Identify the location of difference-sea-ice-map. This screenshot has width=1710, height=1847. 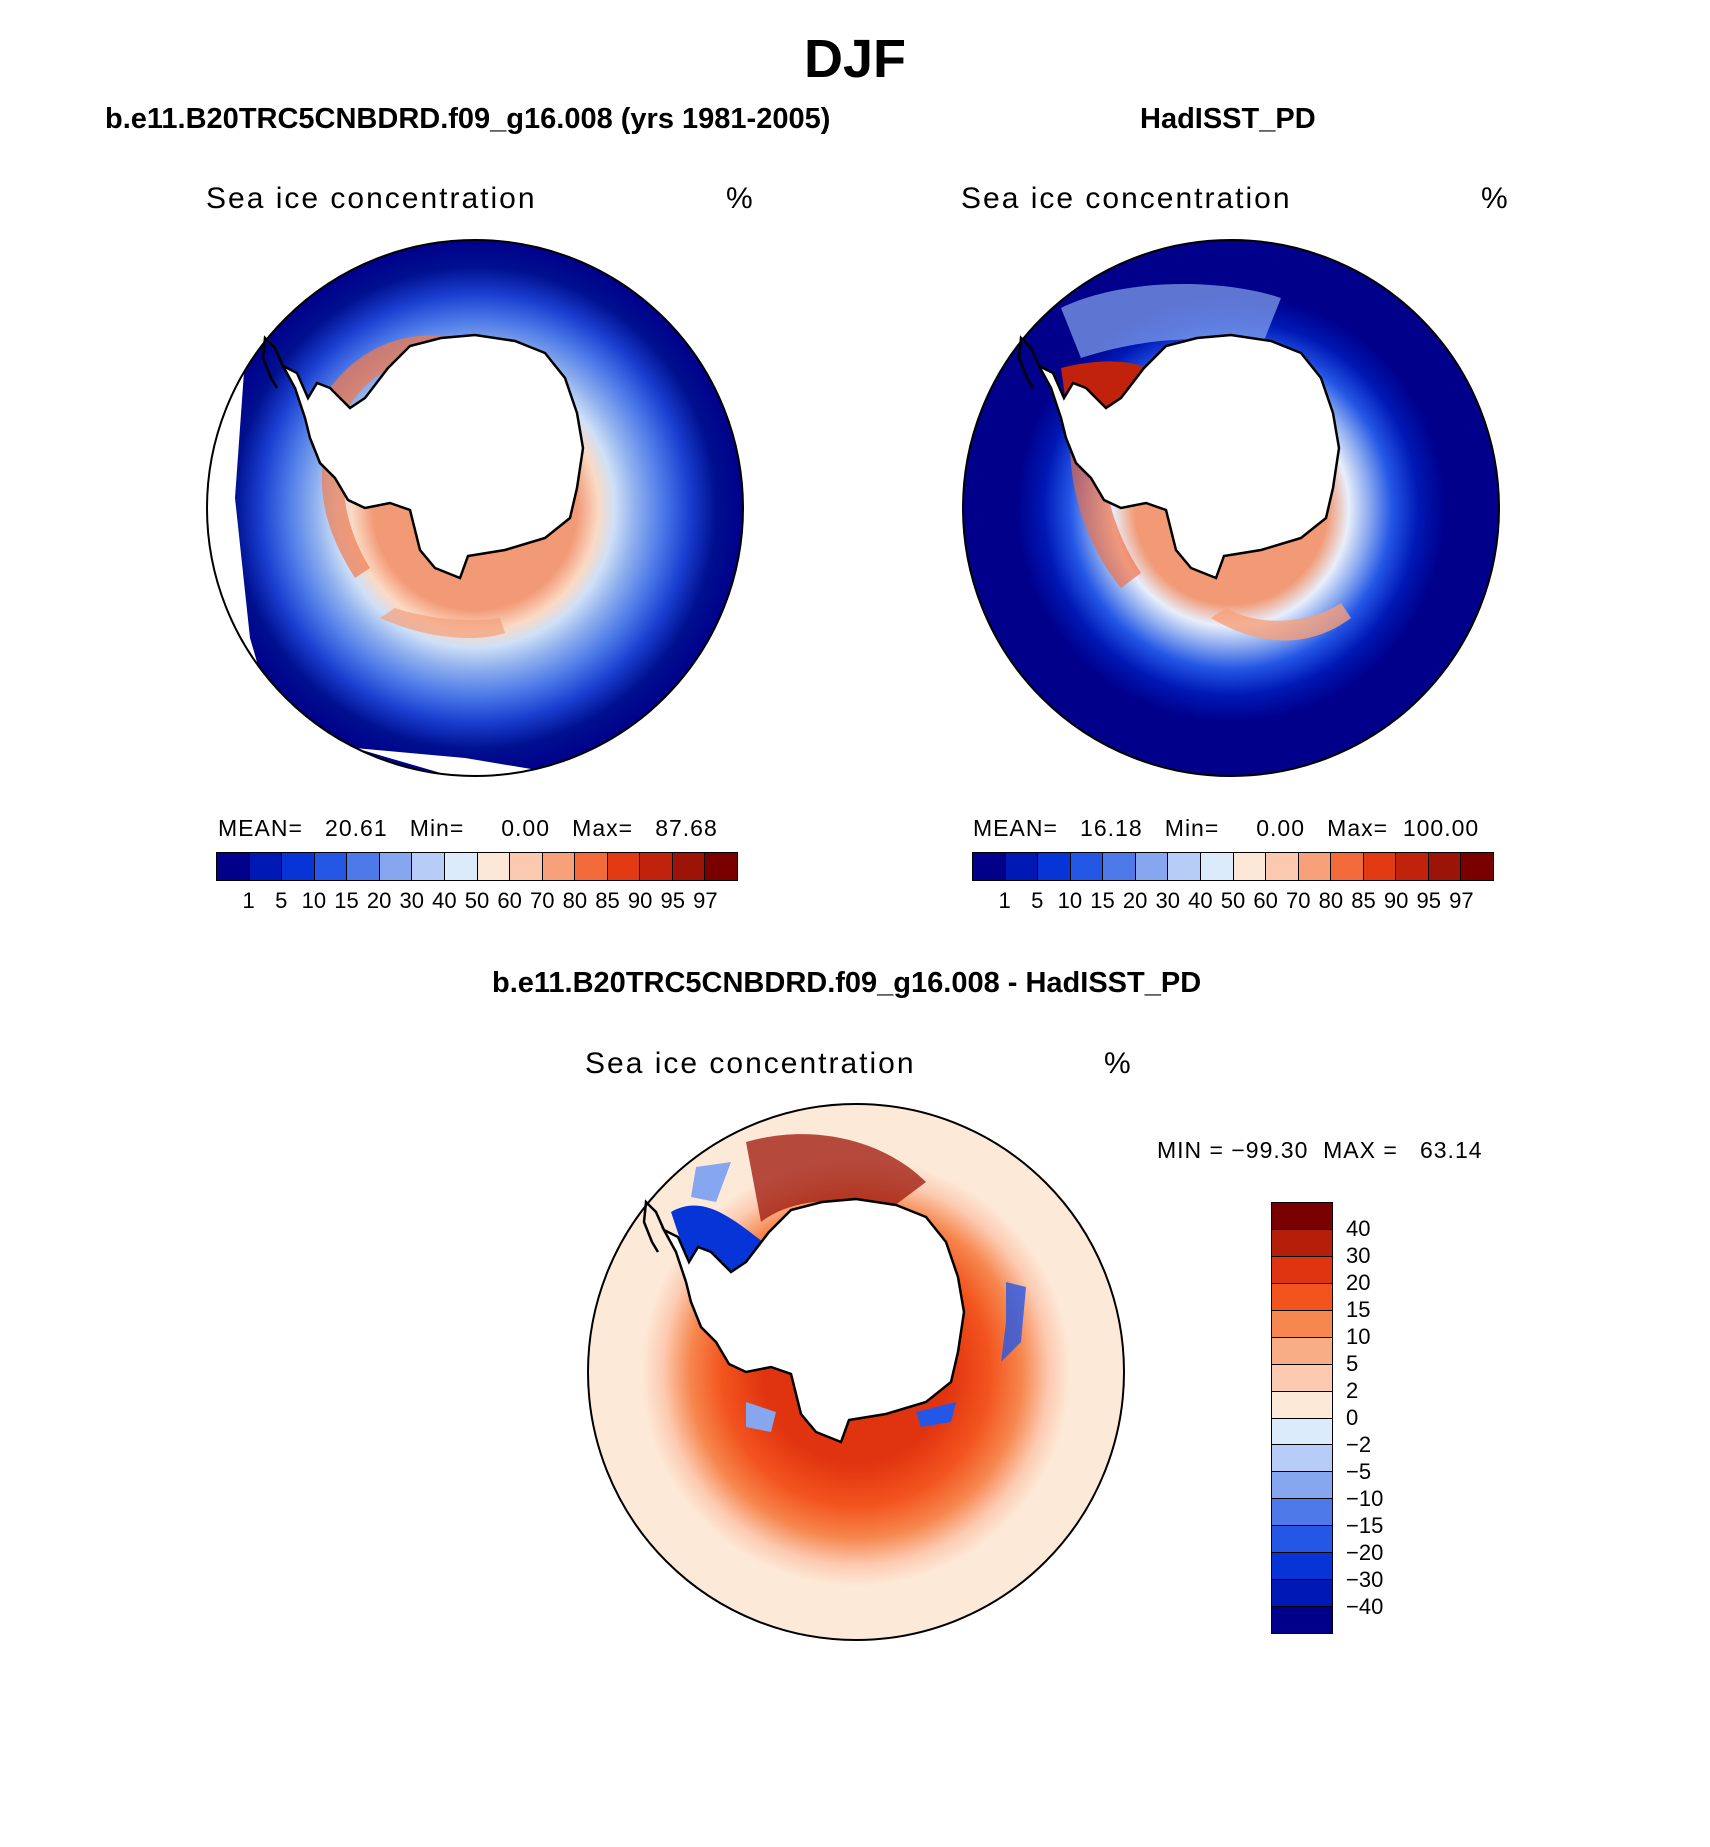
(856, 1372).